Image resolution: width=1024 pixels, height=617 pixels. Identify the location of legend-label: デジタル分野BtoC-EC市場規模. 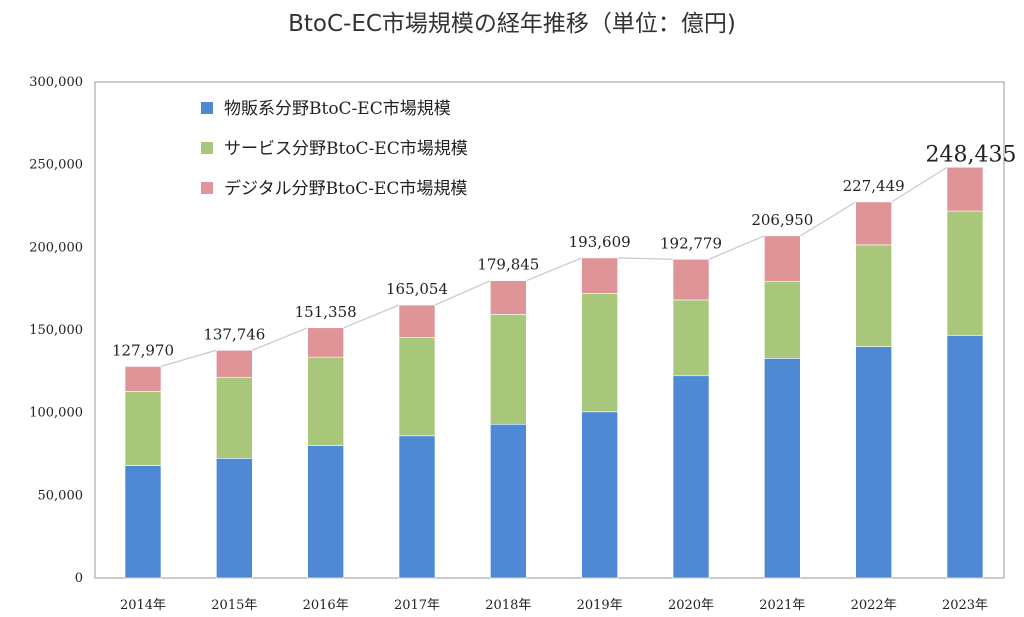
(345, 188).